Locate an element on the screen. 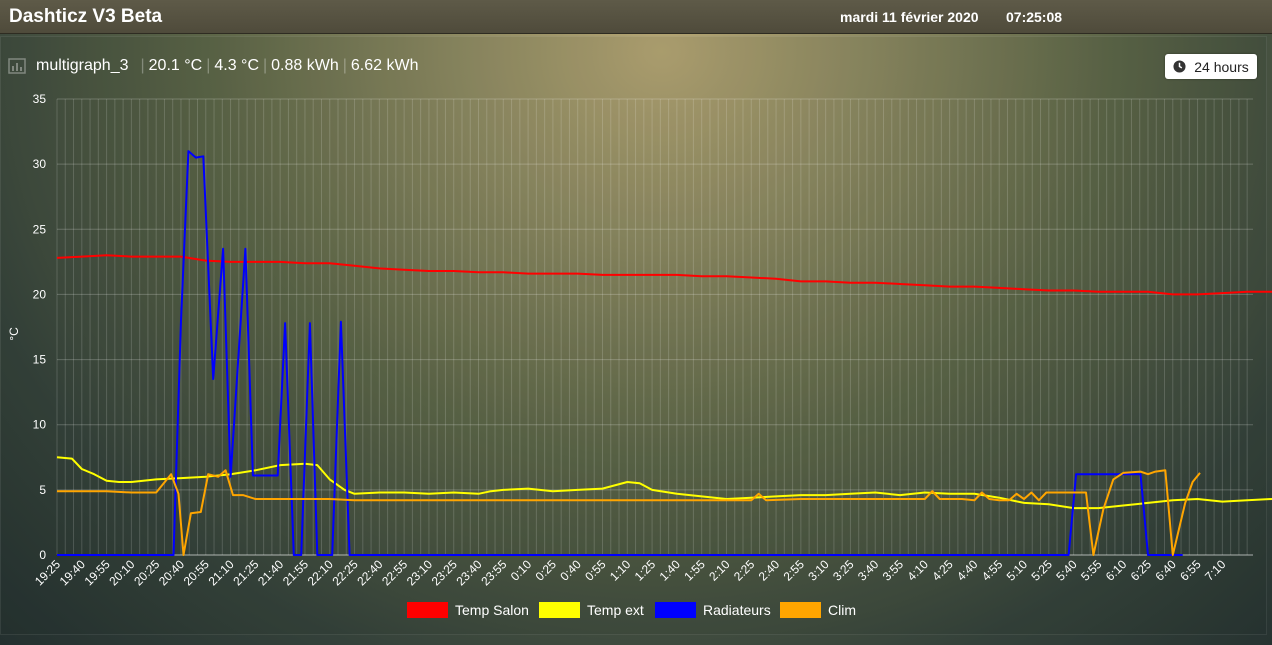 This screenshot has width=1272, height=645. x-tick-label: 19:25 is located at coordinates (47, 572).